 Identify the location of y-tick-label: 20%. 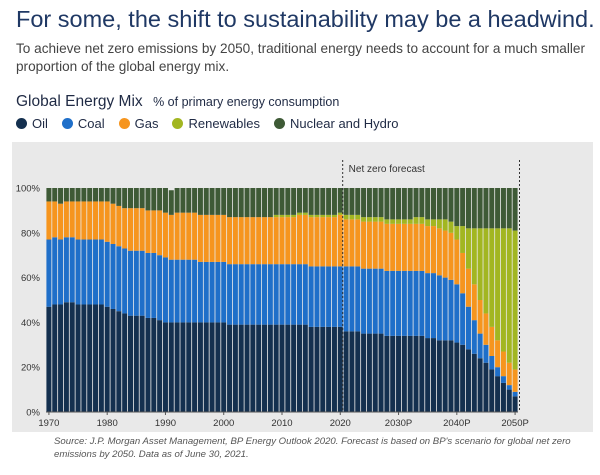
(31, 368).